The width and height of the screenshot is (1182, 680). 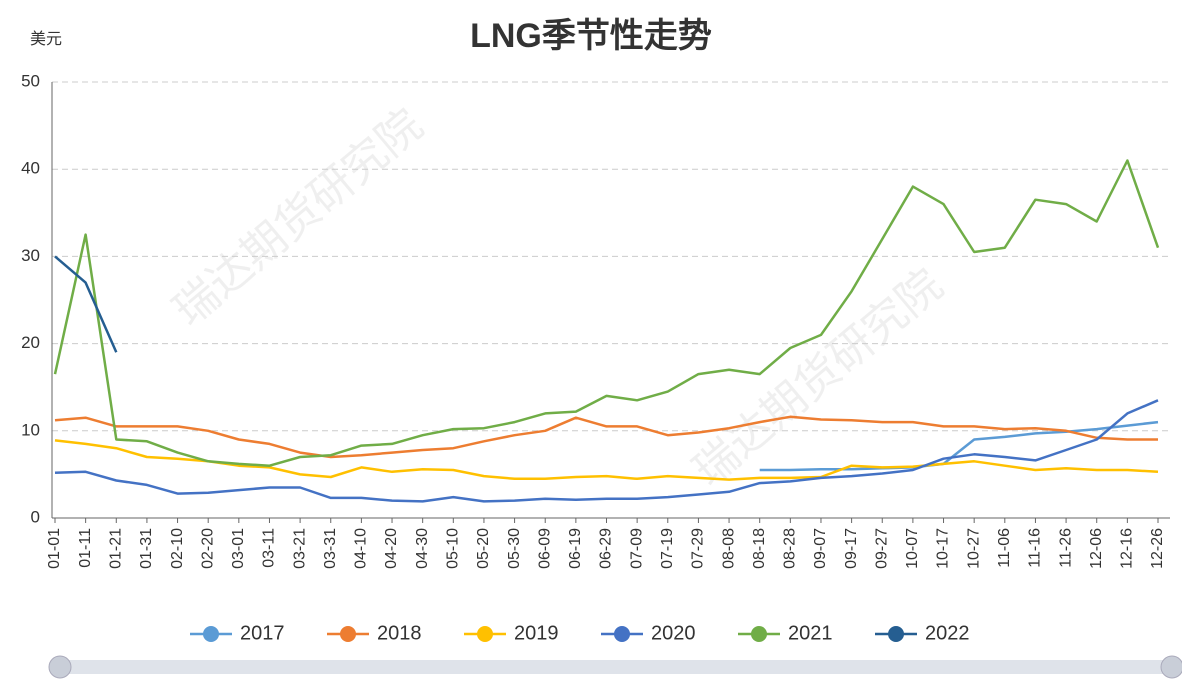 What do you see at coordinates (361, 548) in the screenshot?
I see `x-tick-label: 04-10` at bounding box center [361, 548].